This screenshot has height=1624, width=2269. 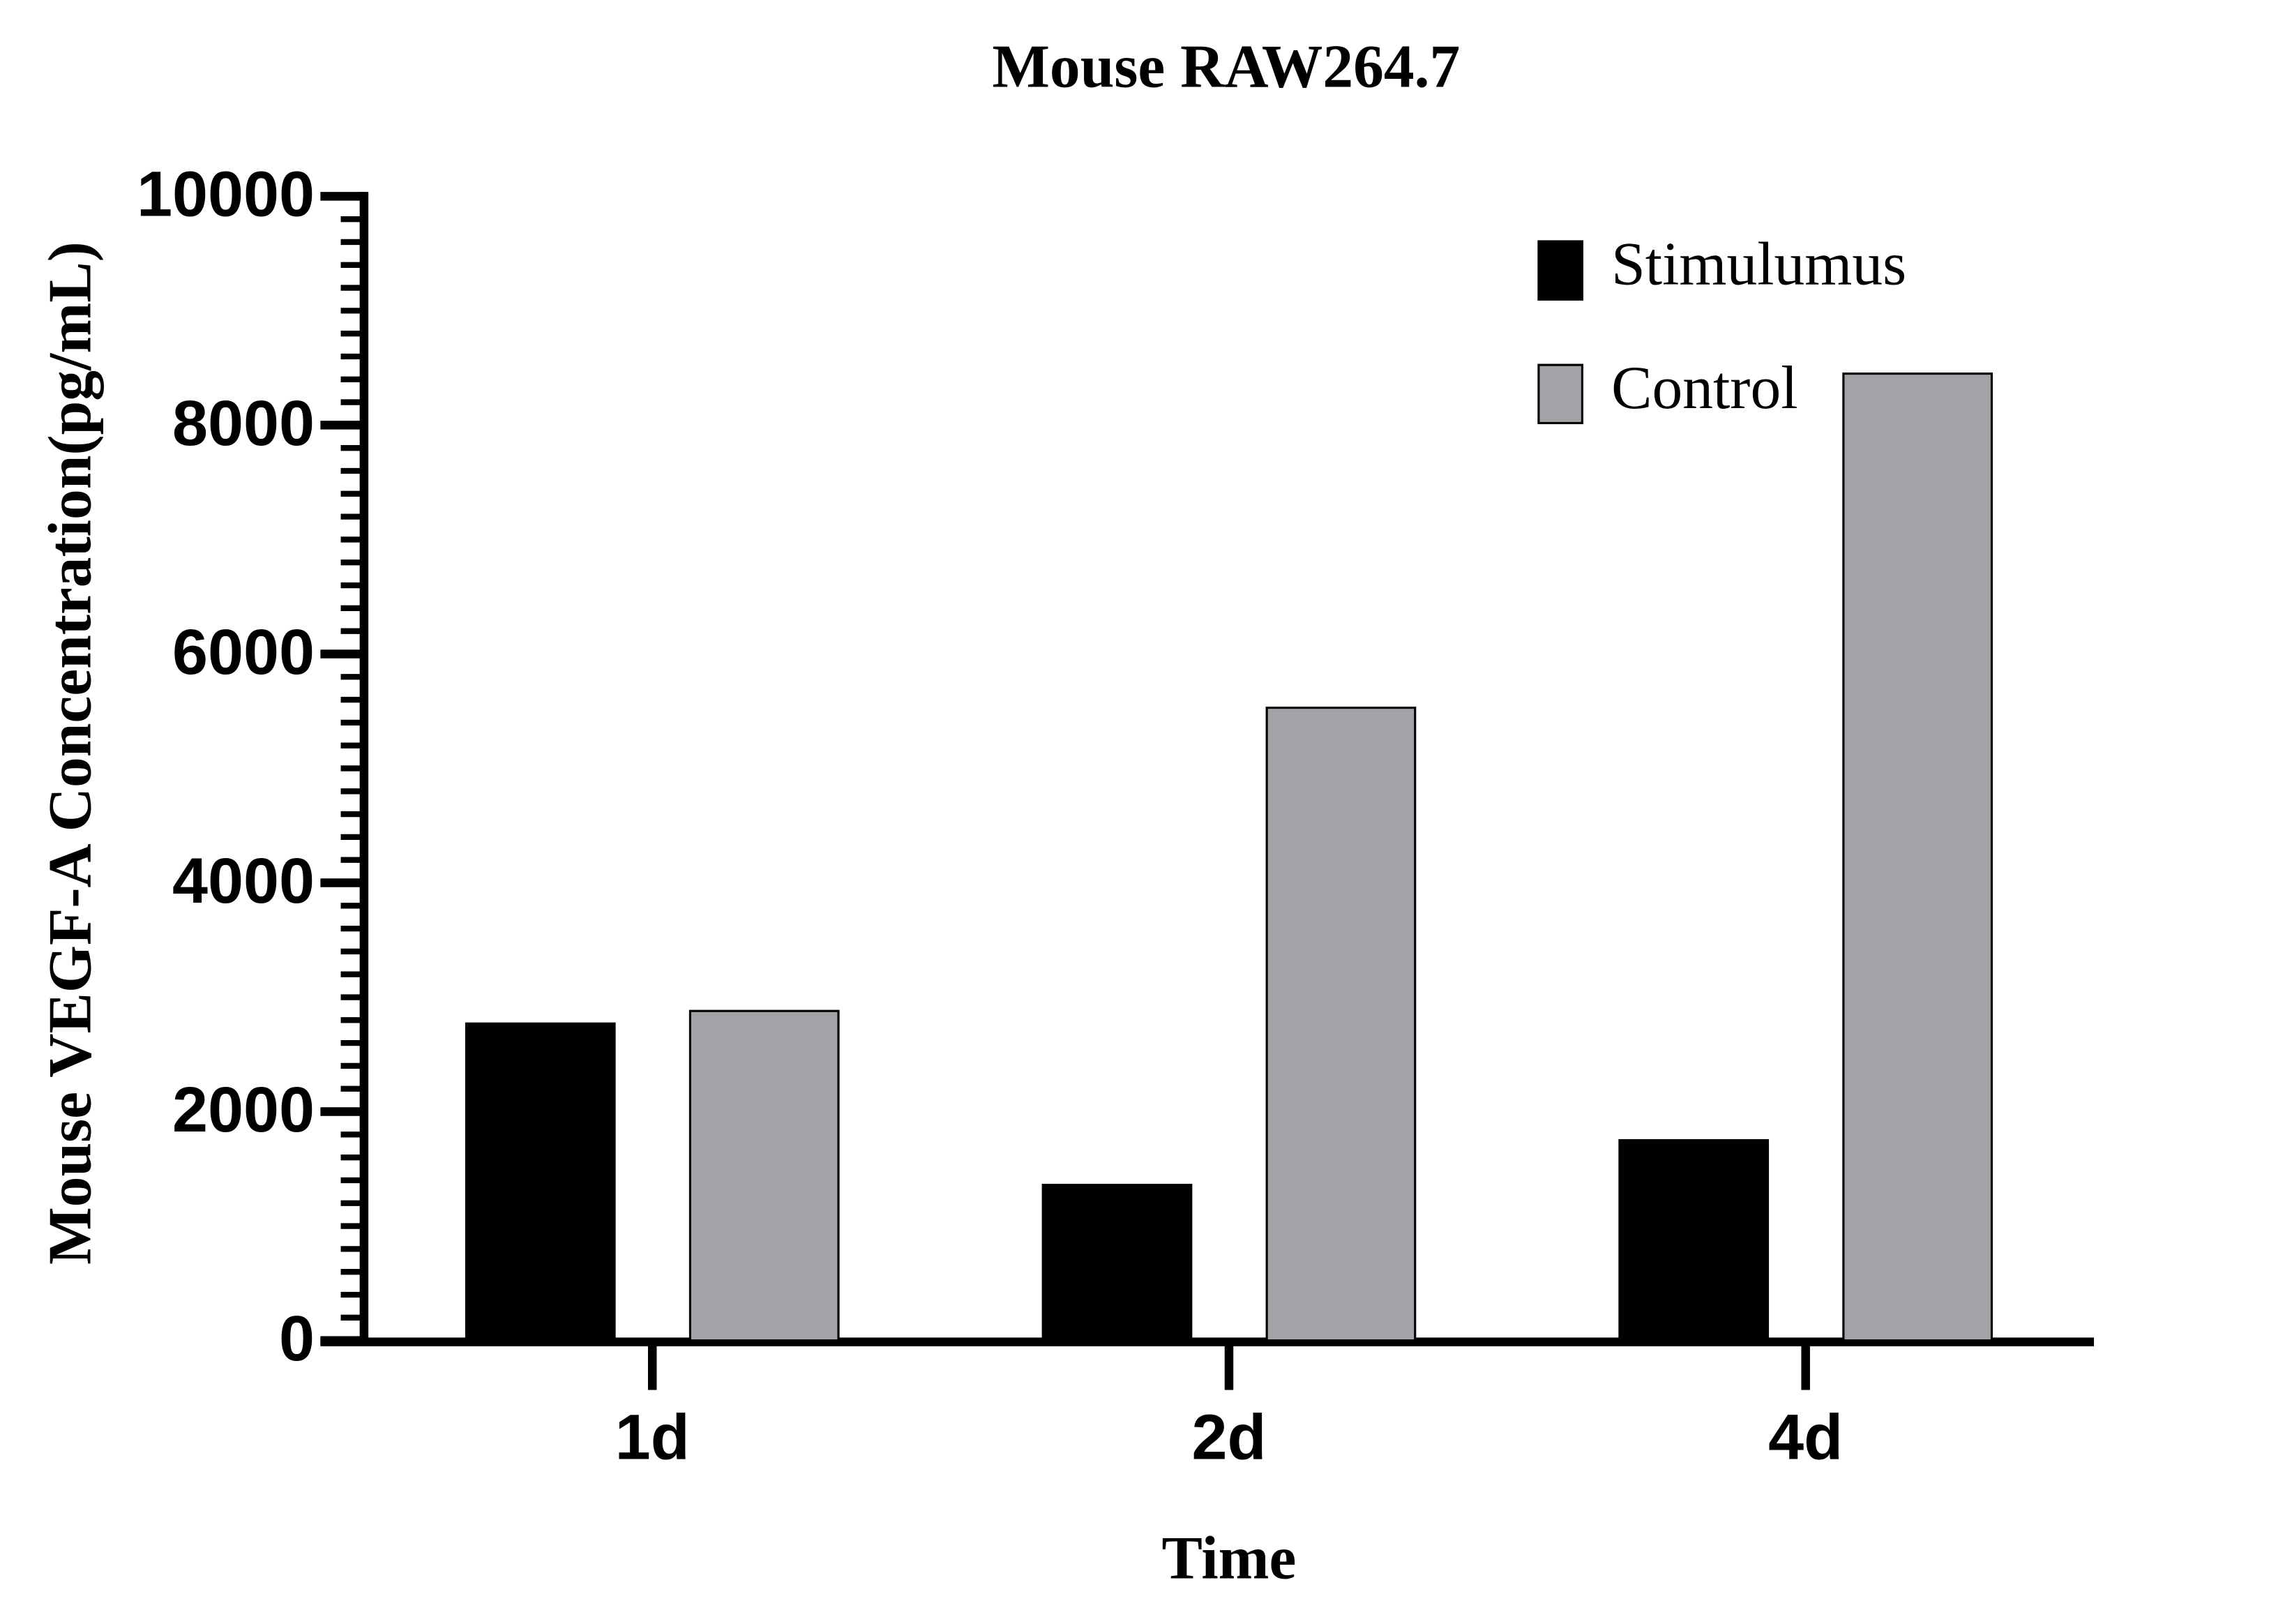 What do you see at coordinates (1226, 66) in the screenshot?
I see `chart-title: Mouse RAW264.7` at bounding box center [1226, 66].